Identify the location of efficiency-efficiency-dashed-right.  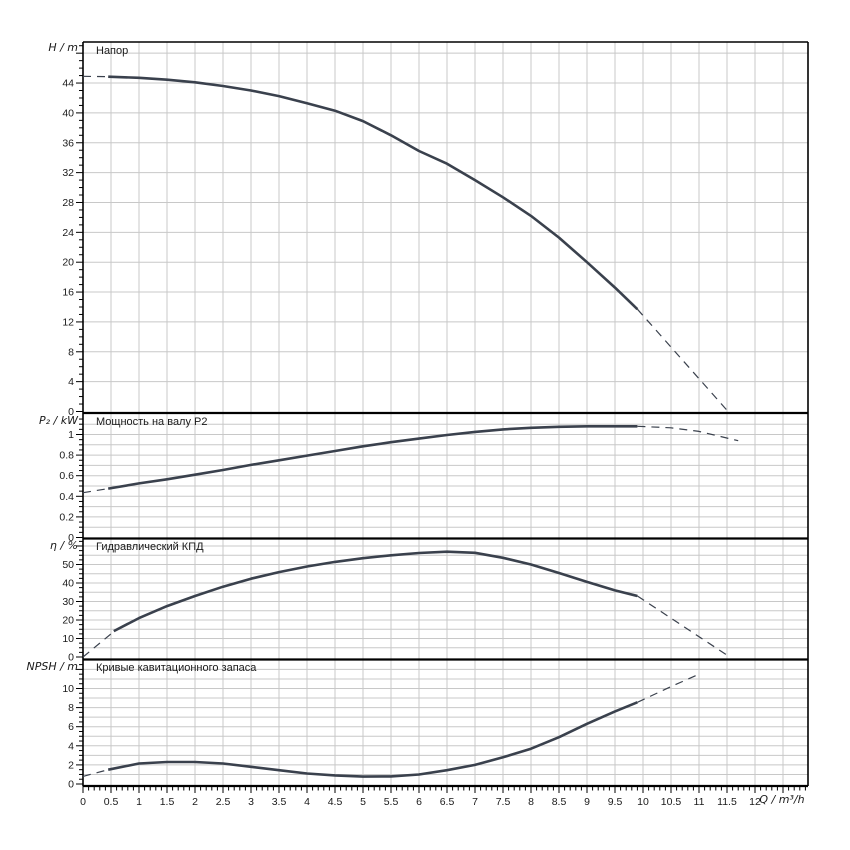
(684, 626).